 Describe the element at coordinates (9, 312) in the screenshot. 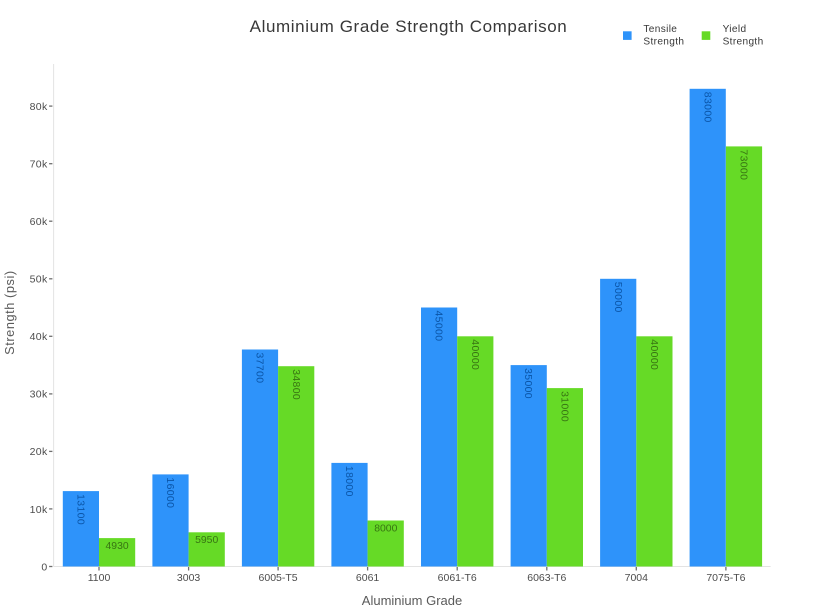

I see `svg-text: Strength (psi)` at that location.